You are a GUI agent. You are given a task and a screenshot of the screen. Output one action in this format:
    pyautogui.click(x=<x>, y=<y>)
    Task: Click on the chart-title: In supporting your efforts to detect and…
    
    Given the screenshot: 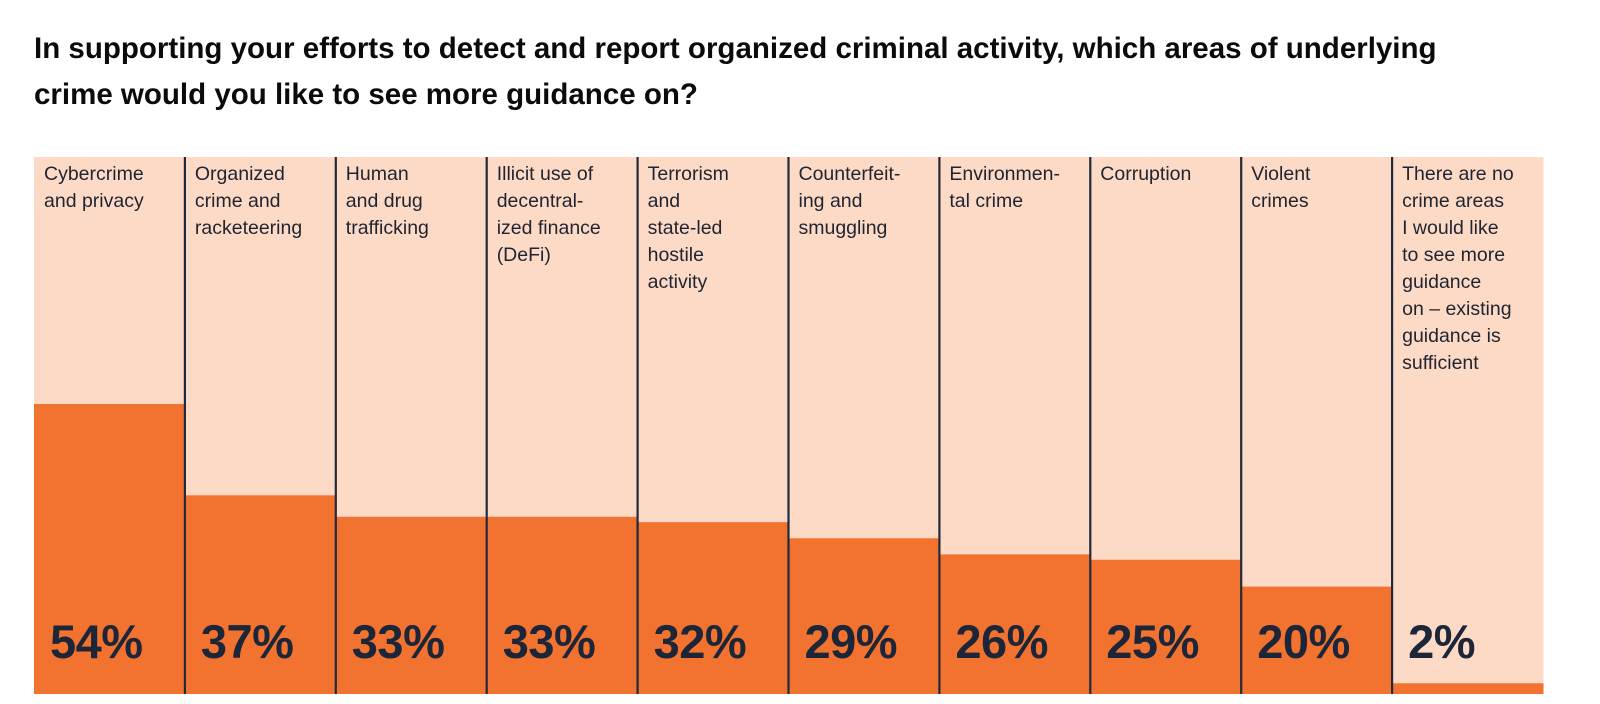 What is the action you would take?
    pyautogui.click(x=735, y=71)
    